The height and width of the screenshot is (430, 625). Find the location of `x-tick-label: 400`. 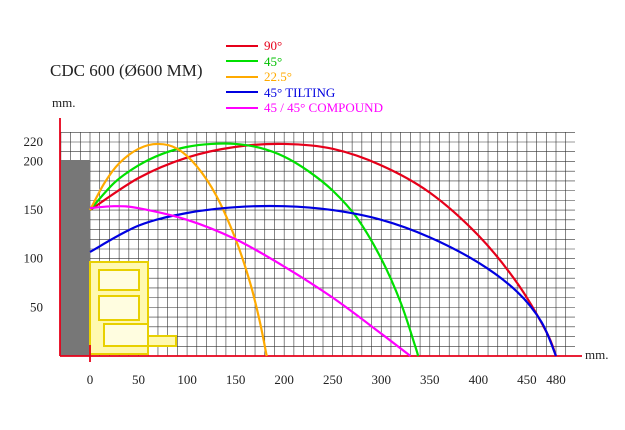

x-tick-label: 400 is located at coordinates (479, 379).